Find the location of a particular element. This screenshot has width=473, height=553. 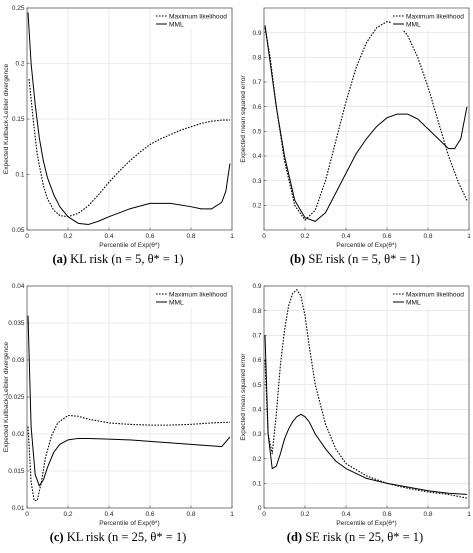

caption-text: SE risk (n = 5, θ* = 1) is located at coordinates (364, 259).